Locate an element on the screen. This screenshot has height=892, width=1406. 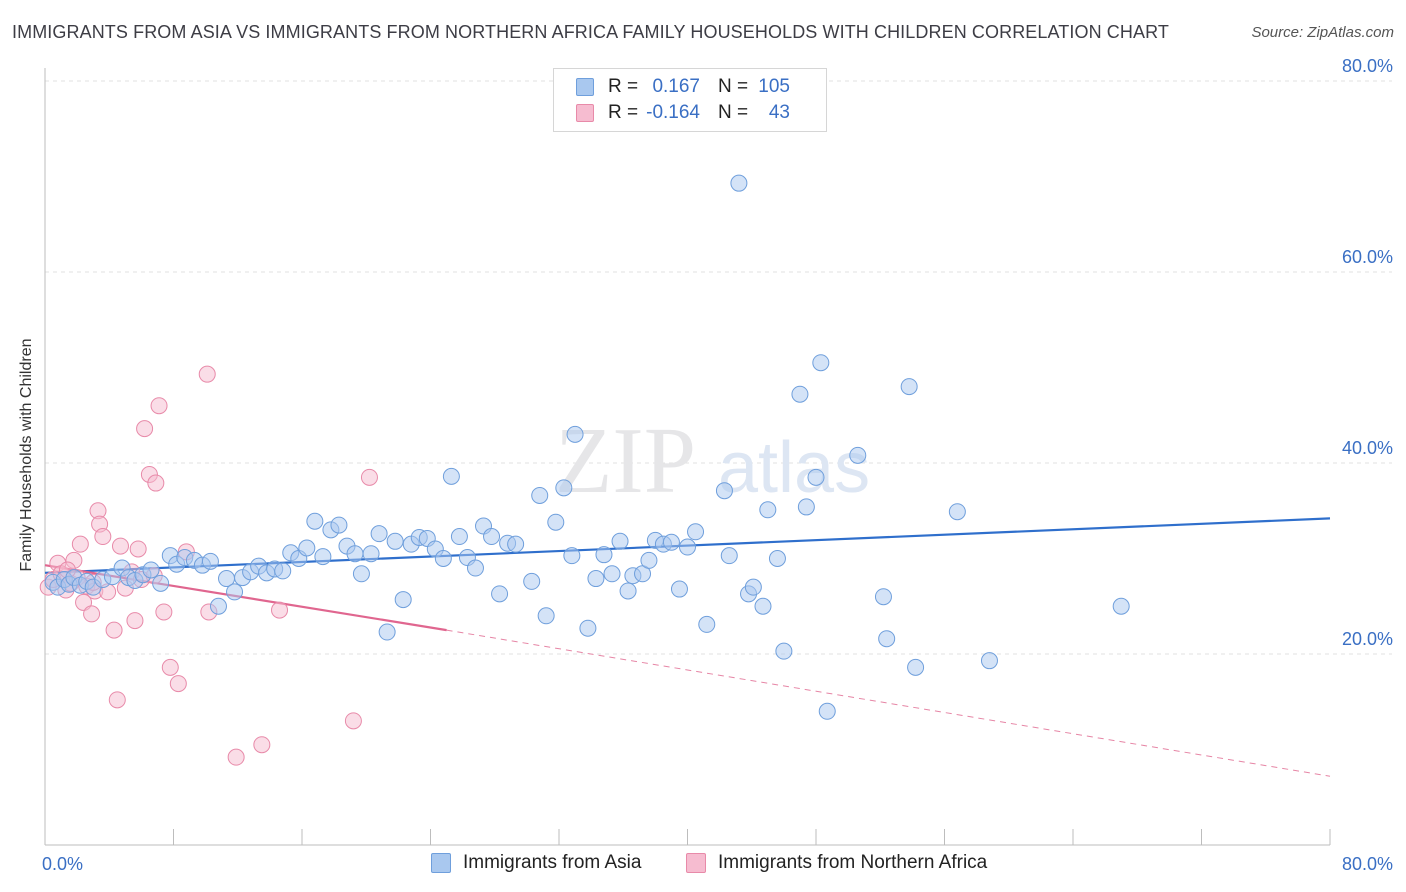
legend-row-africa: R = -0.164 N = 43 is located at coordinates (683, 113).